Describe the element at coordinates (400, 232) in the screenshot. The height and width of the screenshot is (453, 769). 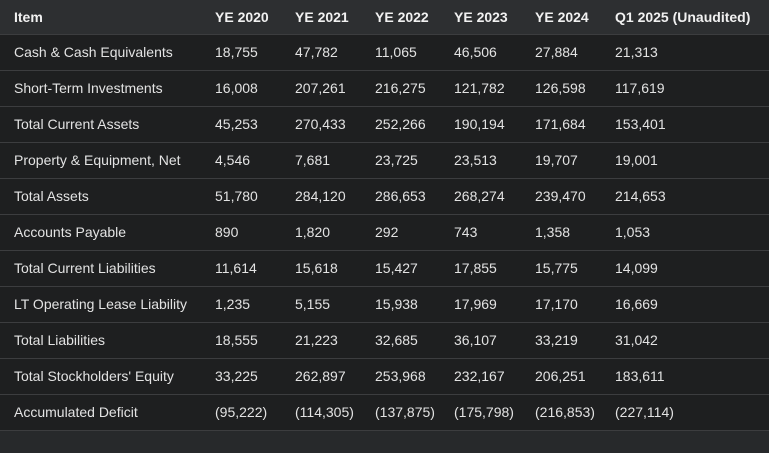
I see `table-cell: 292` at that location.